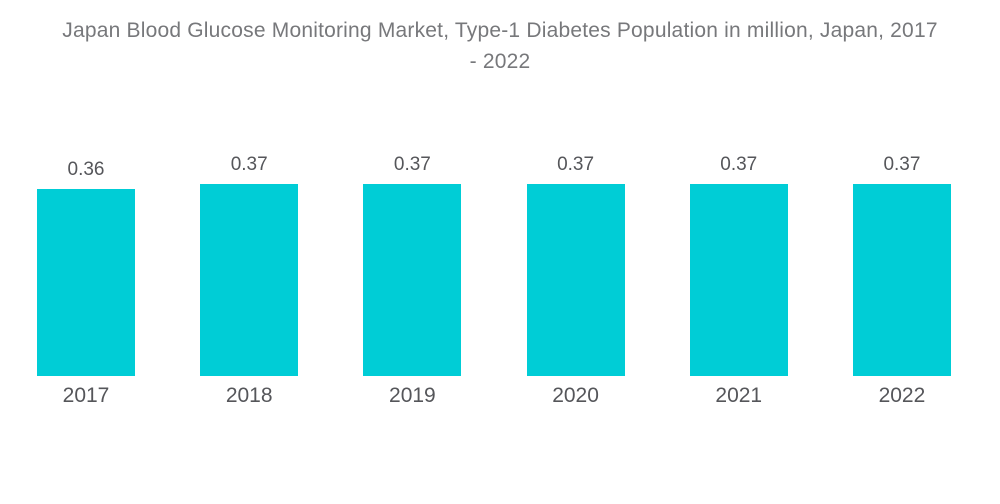  Describe the element at coordinates (86, 395) in the screenshot. I see `x-axis-tick-label: 2017` at that location.